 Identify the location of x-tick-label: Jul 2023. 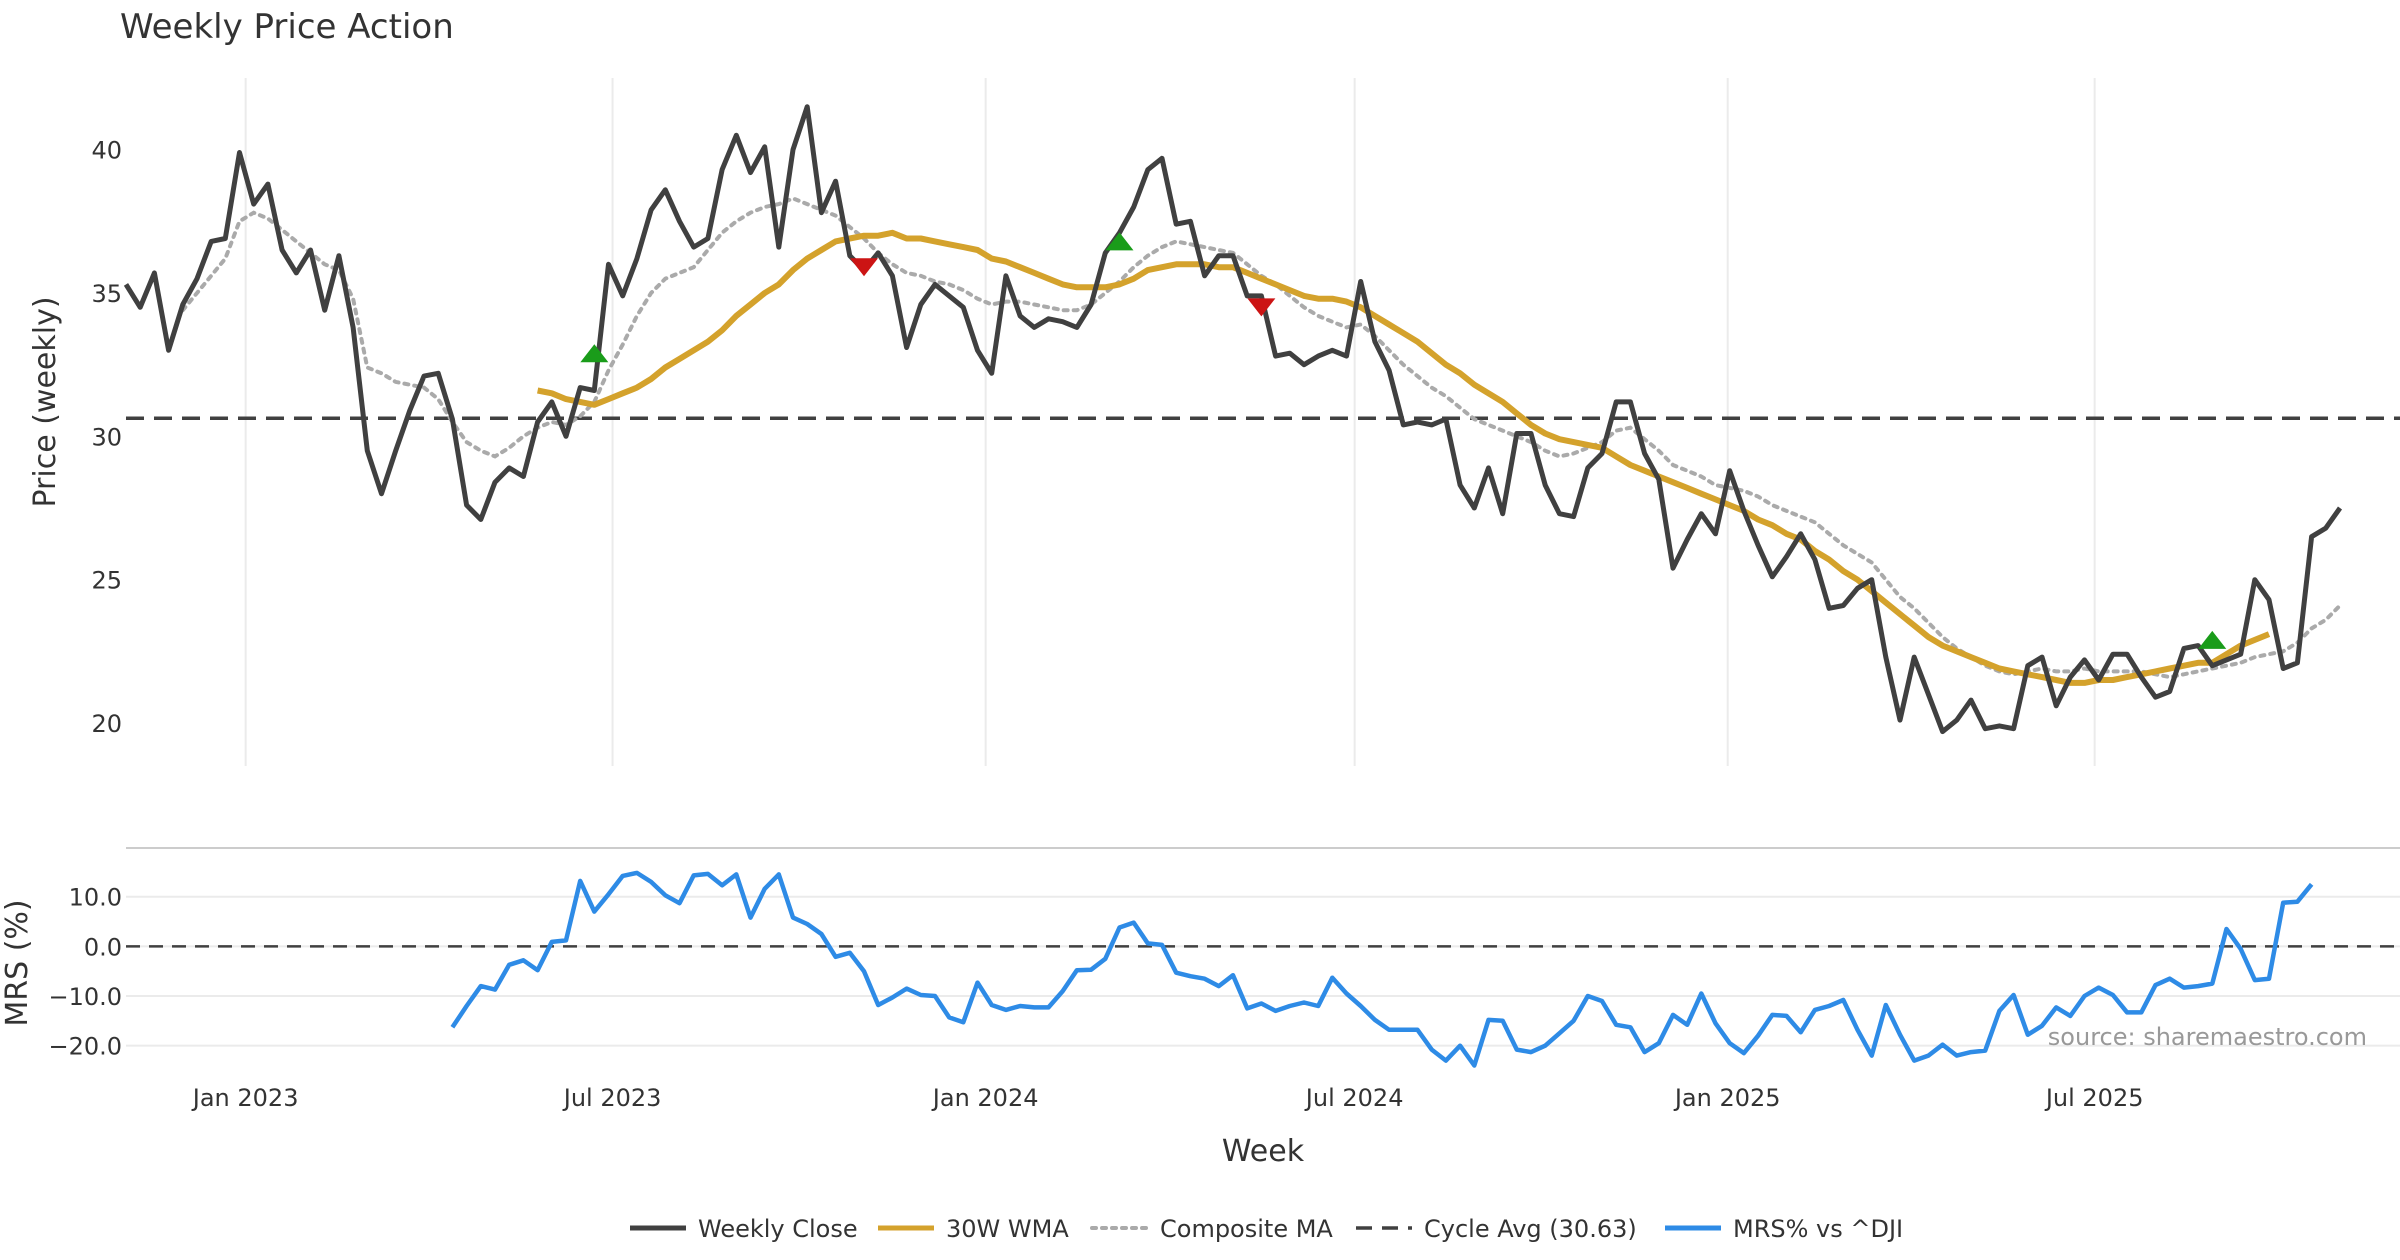
(612, 1098).